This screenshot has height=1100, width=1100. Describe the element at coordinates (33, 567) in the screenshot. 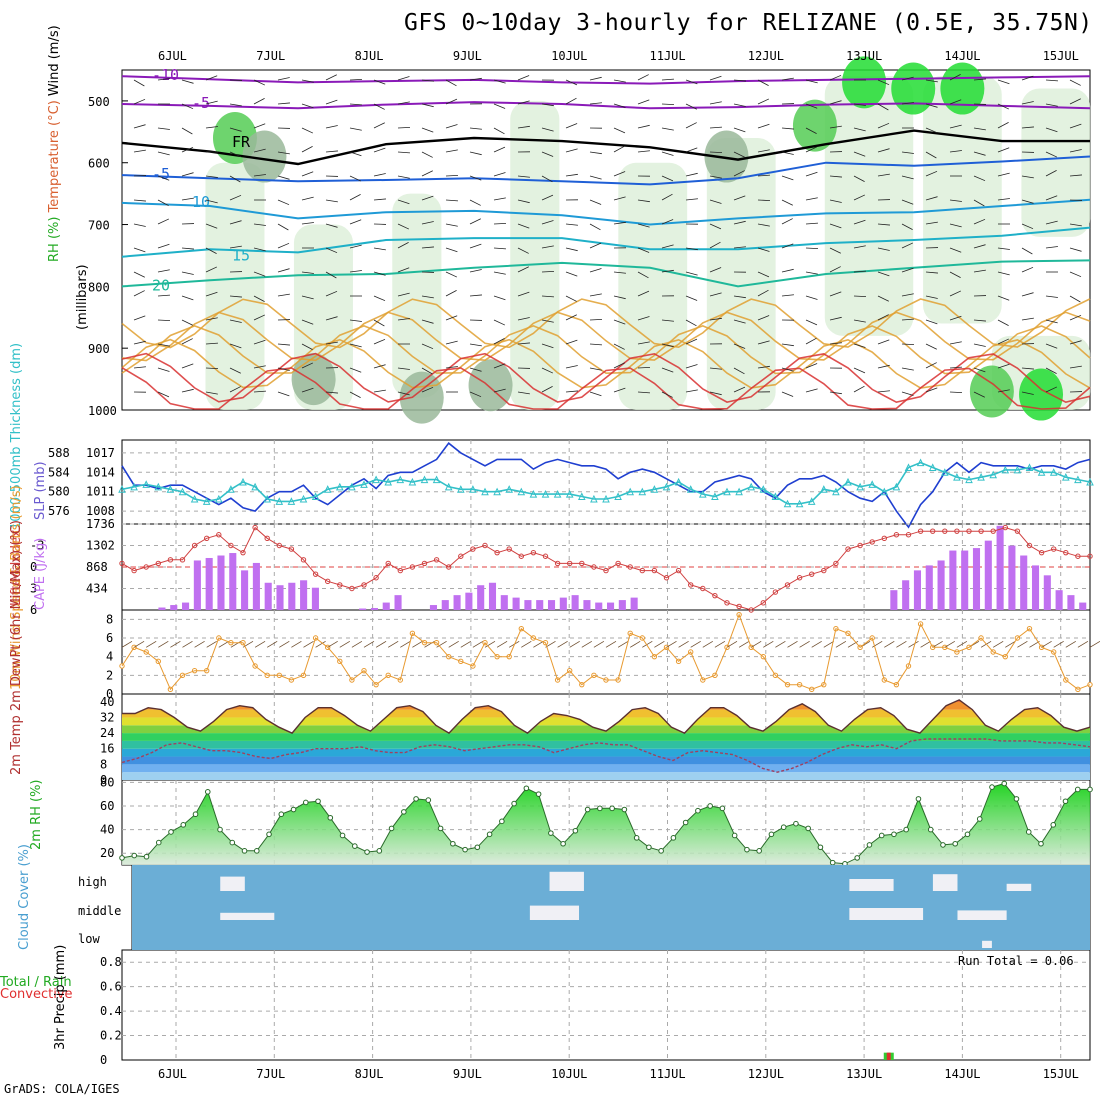

I see `lifted-tick-label: 0` at that location.